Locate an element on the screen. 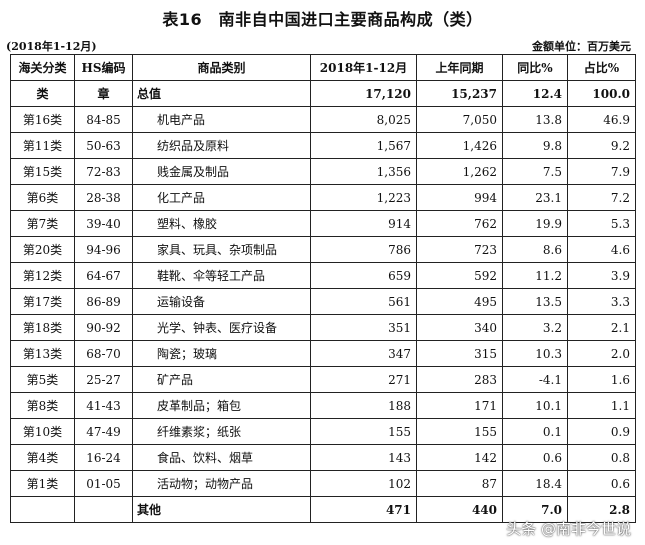  yoy-cell: 0.6 is located at coordinates (535, 457).